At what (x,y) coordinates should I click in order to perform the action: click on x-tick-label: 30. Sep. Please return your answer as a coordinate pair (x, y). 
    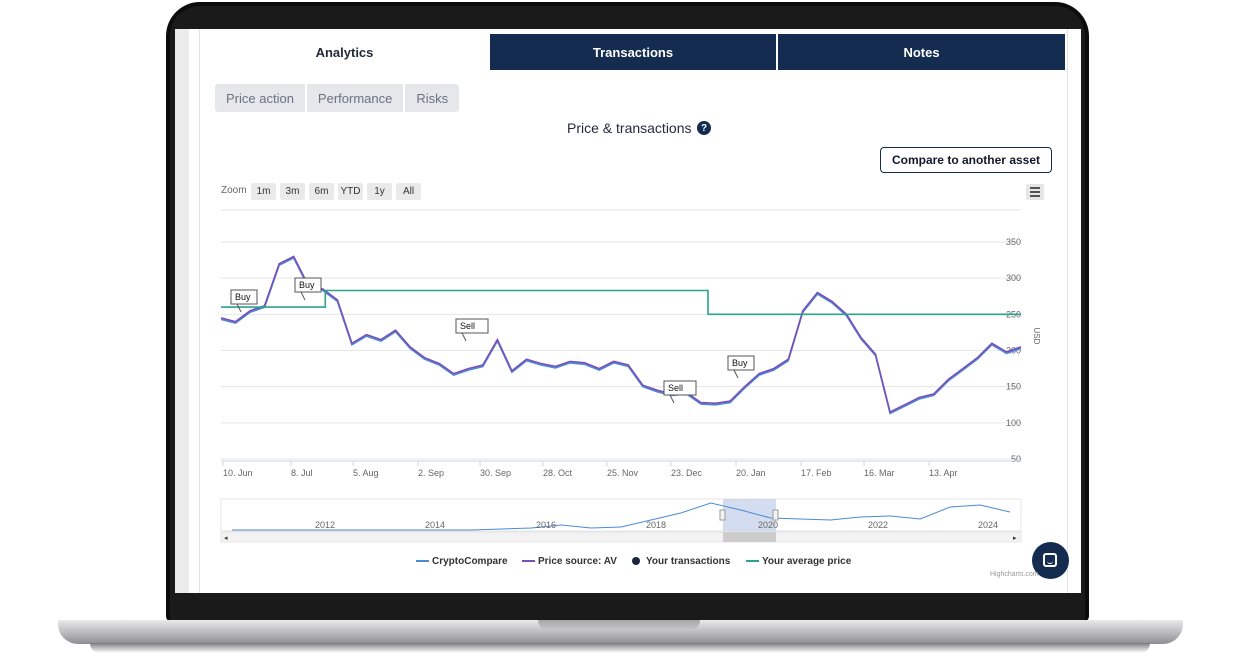
    Looking at the image, I should click on (495, 473).